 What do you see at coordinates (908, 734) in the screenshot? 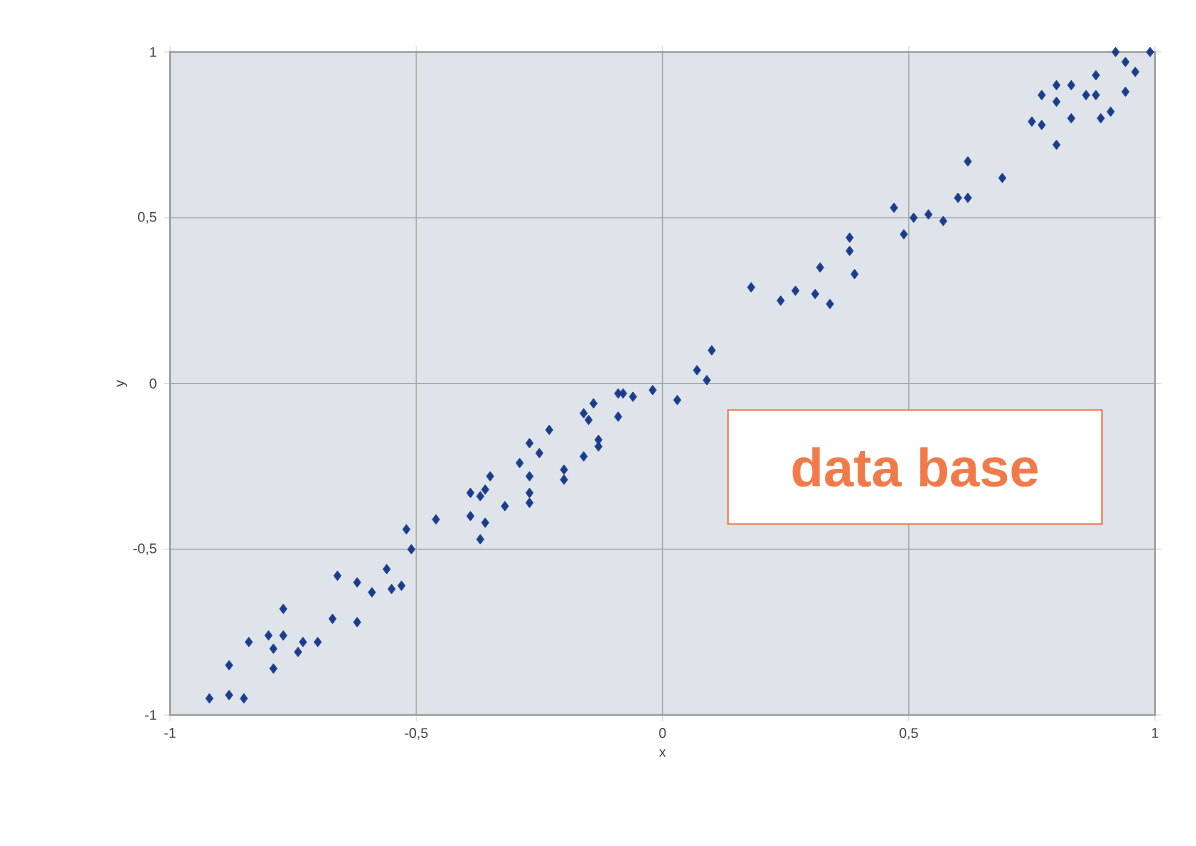
I see `x-tick-label: 0,5` at bounding box center [908, 734].